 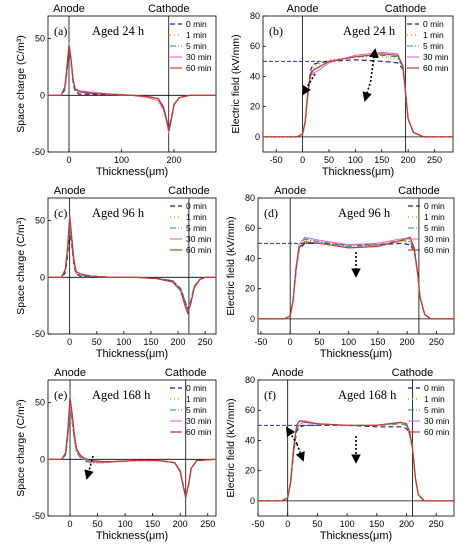 I want to click on y-axis-label: Electric field (kV/mm), so click(x=231, y=265).